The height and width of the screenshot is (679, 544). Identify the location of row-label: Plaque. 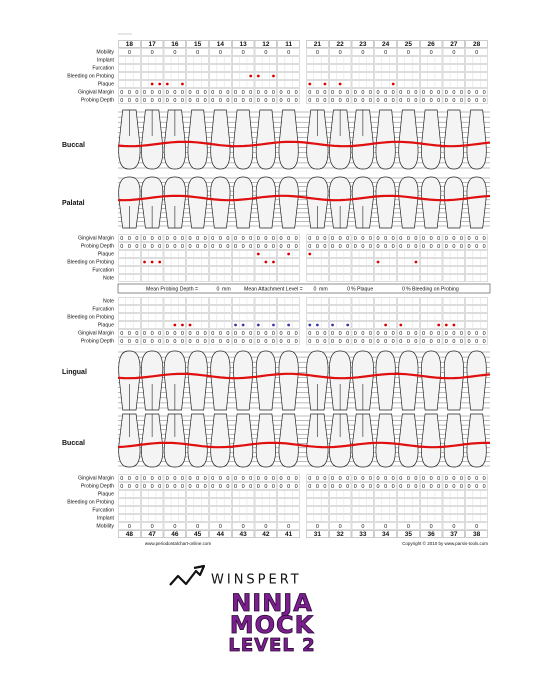
(106, 494).